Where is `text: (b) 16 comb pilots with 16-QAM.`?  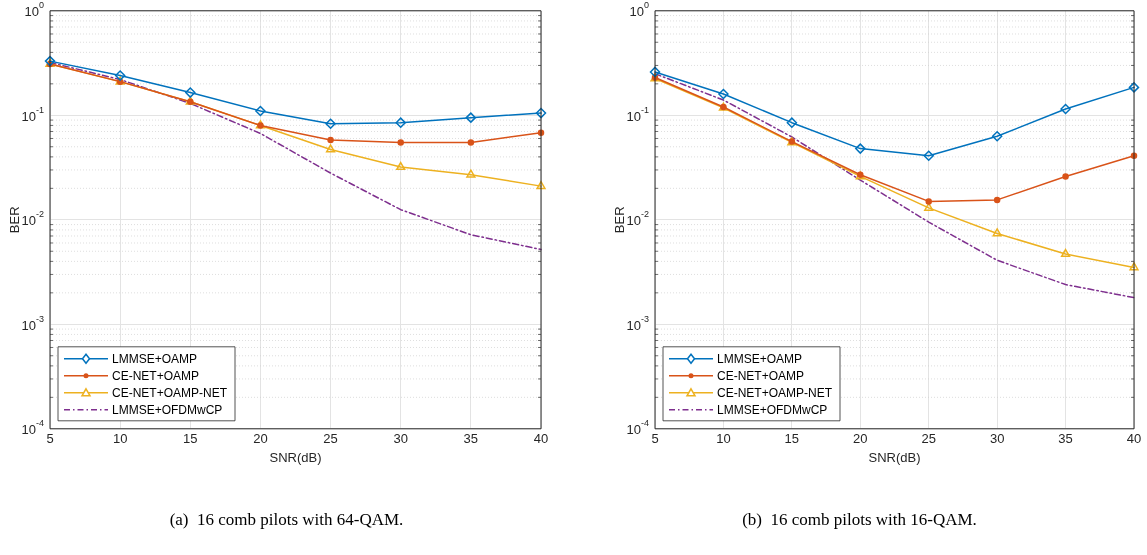 text: (b) 16 comb pilots with 16-QAM. is located at coordinates (859, 520).